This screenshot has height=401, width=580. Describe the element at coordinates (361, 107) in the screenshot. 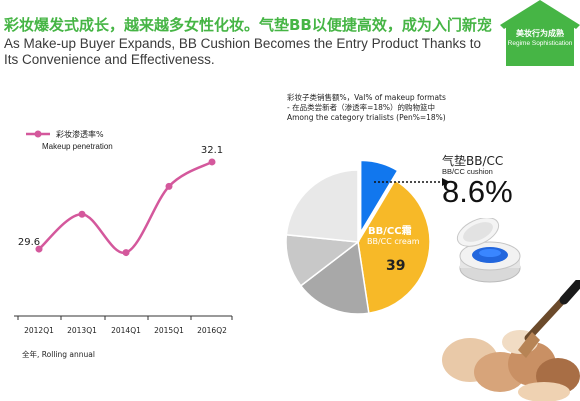

I see `pie-note-line: - 在品类尝新者（渗透率=18%）的购物篮中` at that location.